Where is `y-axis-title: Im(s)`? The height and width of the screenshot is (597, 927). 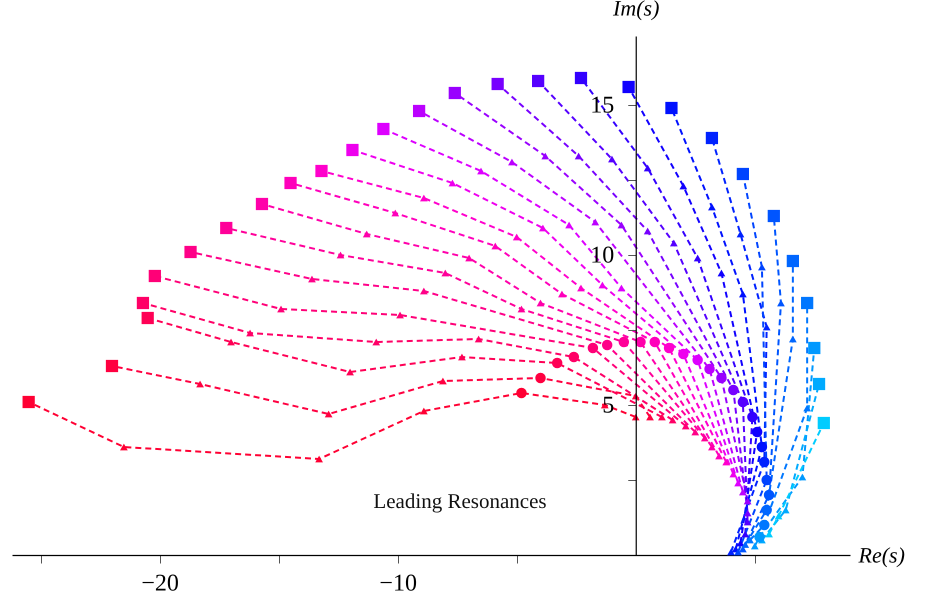
y-axis-title: Im(s) is located at coordinates (636, 10).